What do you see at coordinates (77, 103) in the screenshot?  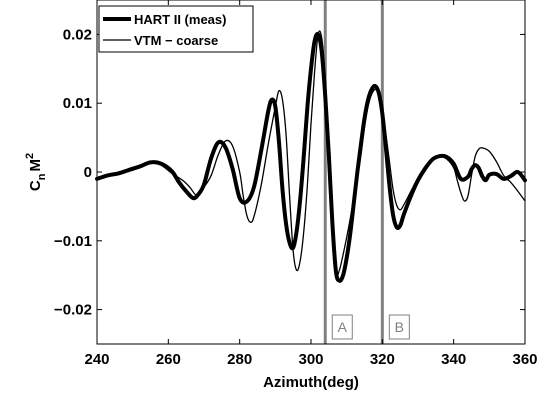 I see `y-tick-label: 0.01` at bounding box center [77, 103].